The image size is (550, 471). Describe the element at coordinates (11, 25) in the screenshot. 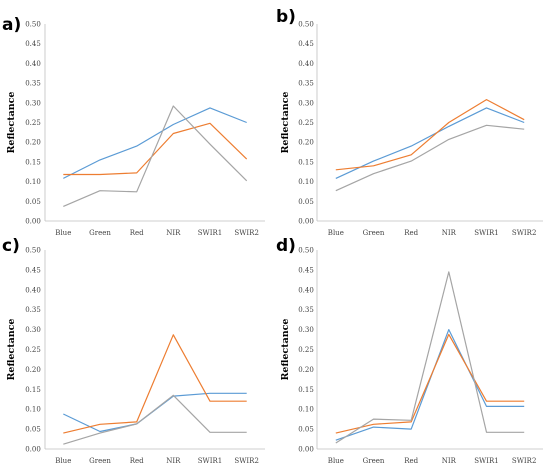

I see `panel-label: a)` at that location.